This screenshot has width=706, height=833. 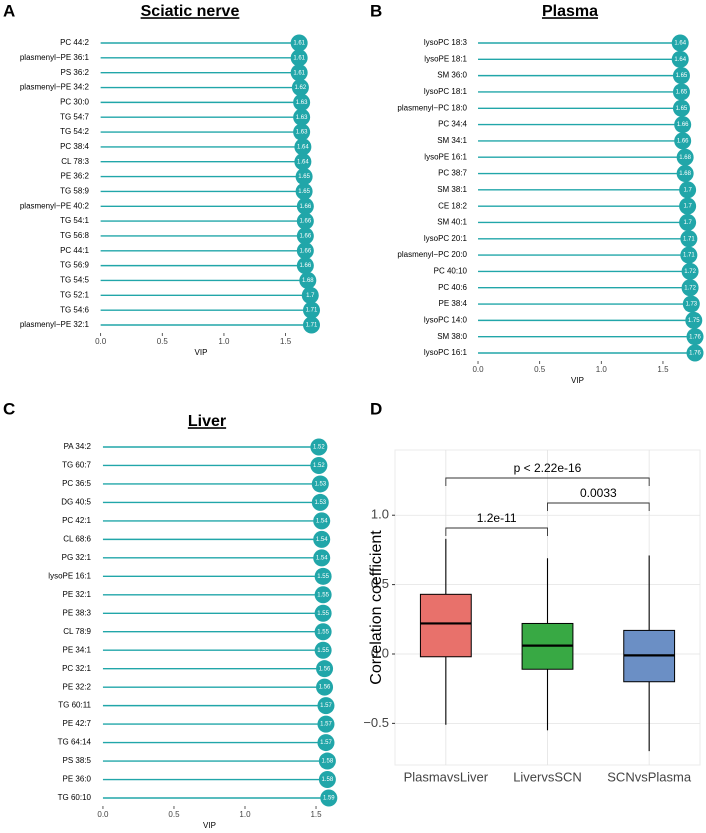 What do you see at coordinates (74, 116) in the screenshot?
I see `category-label: TG 54:7` at bounding box center [74, 116].